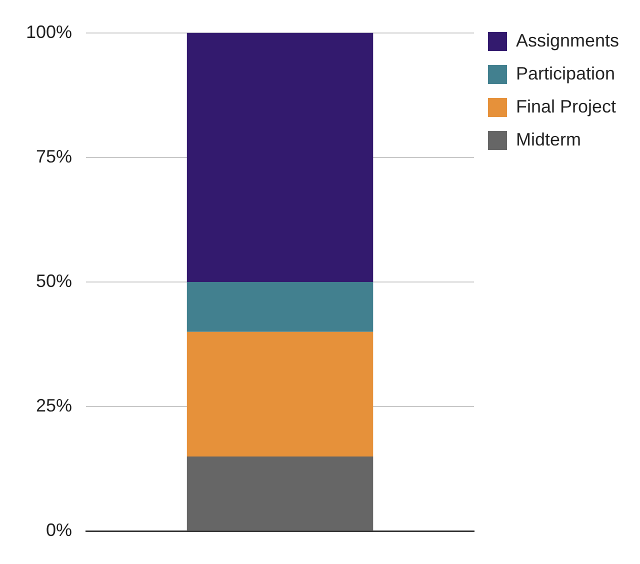 This screenshot has width=640, height=564. Describe the element at coordinates (54, 280) in the screenshot. I see `y-tick-label: 50%` at that location.